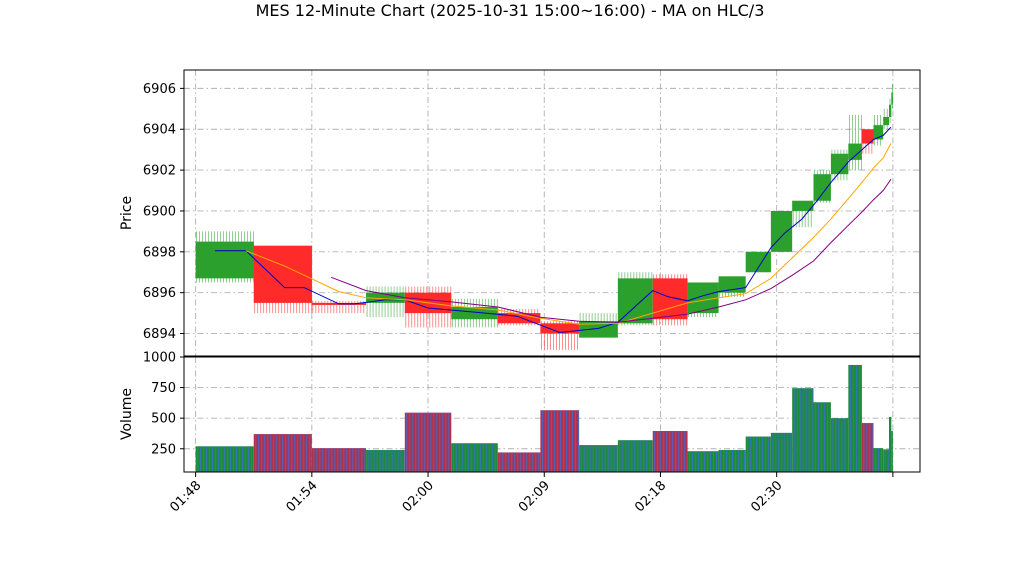 The width and height of the screenshot is (1022, 575). What do you see at coordinates (418, 496) in the screenshot?
I see `x-tick-label: 02:00` at bounding box center [418, 496].